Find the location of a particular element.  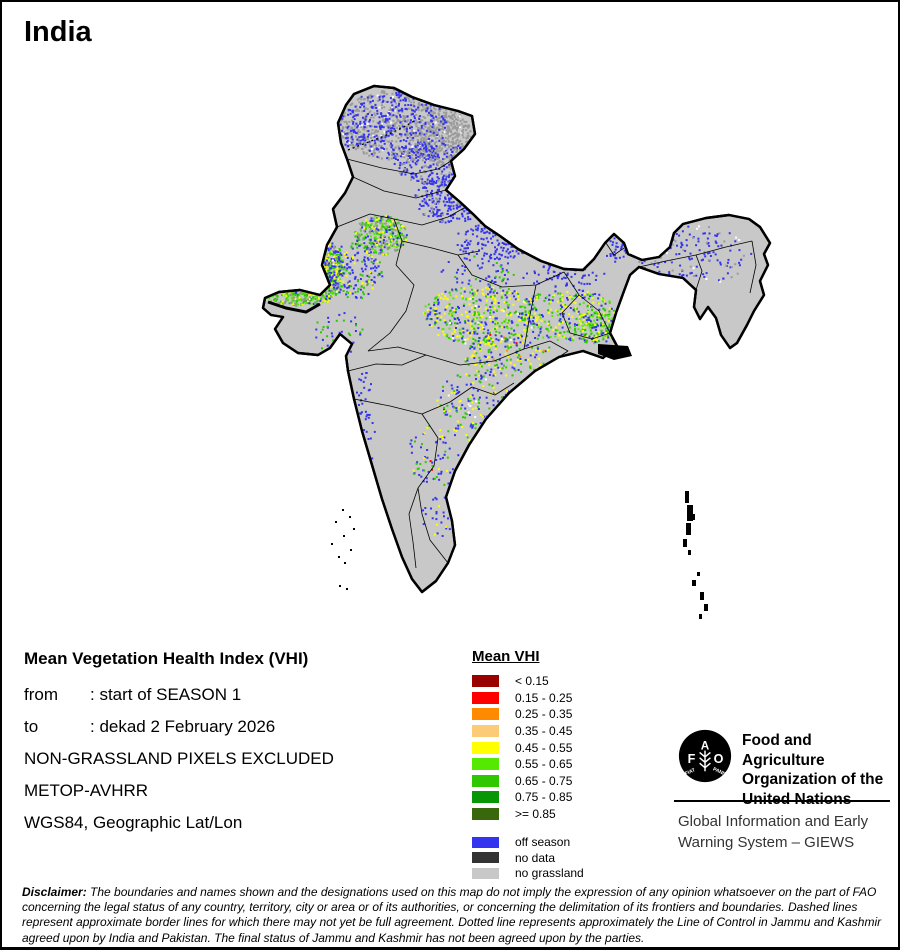

legend-item-label: no data is located at coordinates (535, 857).